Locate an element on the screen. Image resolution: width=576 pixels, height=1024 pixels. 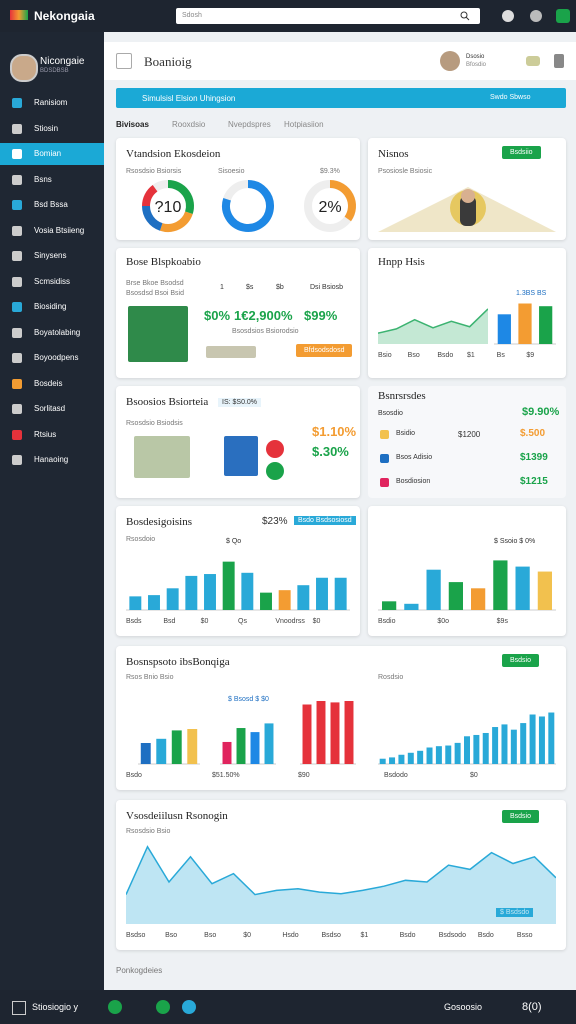
row-value: $1200 is located at coordinates (469, 434).